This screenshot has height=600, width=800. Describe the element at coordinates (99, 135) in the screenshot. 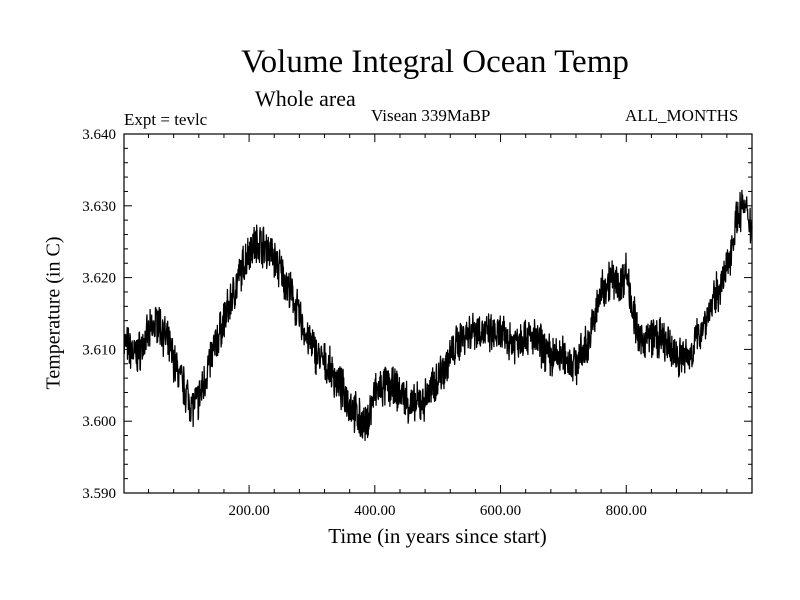

I see `y-tick-label: 3.640` at that location.